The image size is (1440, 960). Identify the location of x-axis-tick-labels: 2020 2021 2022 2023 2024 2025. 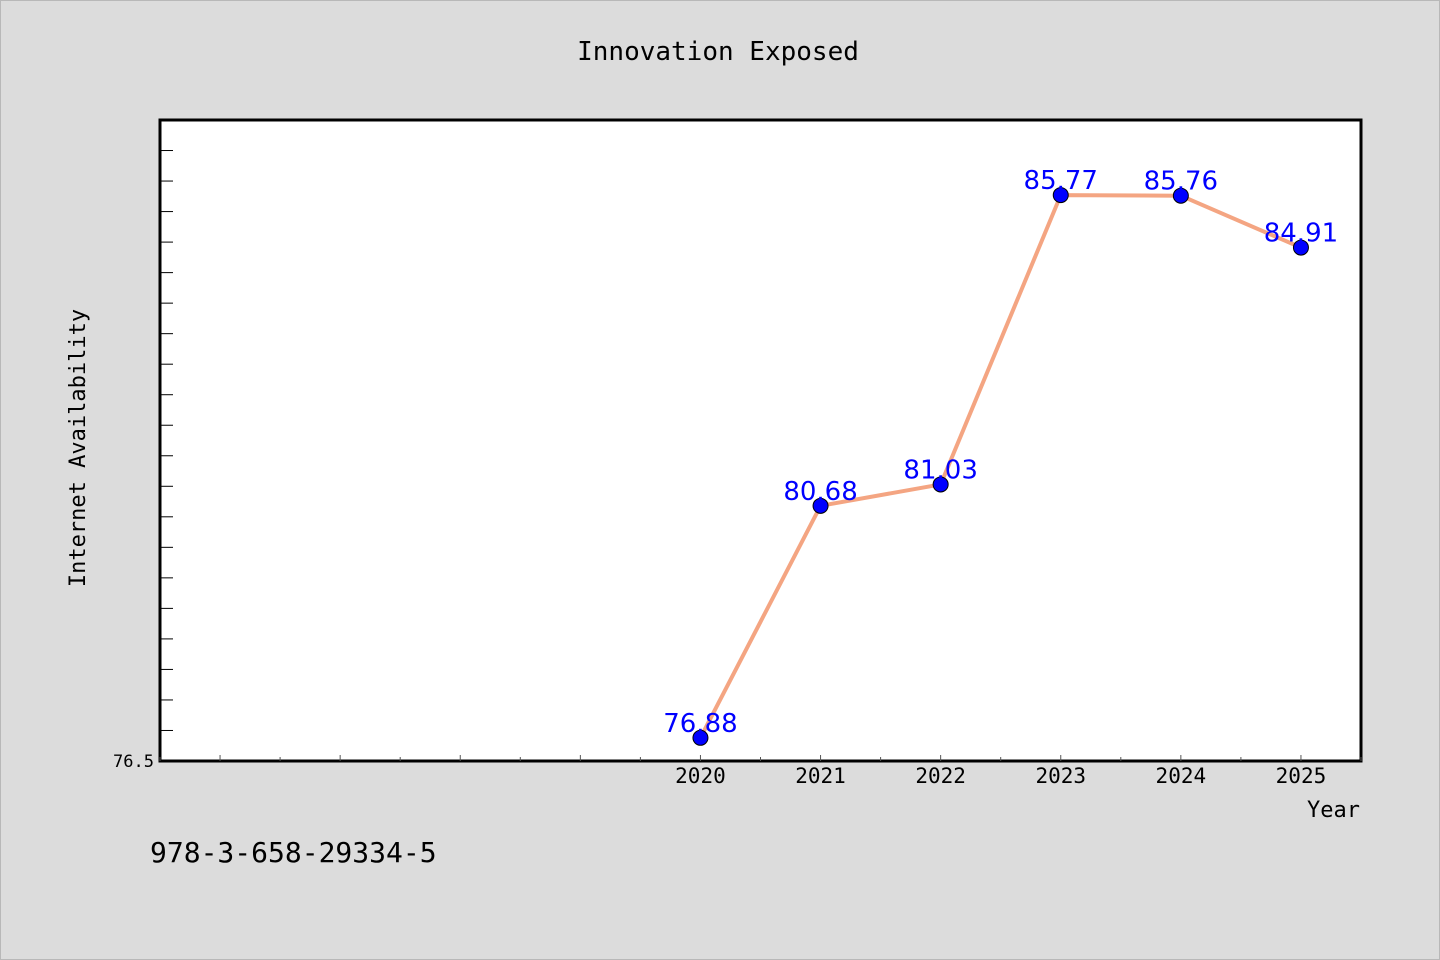
(1000, 776).